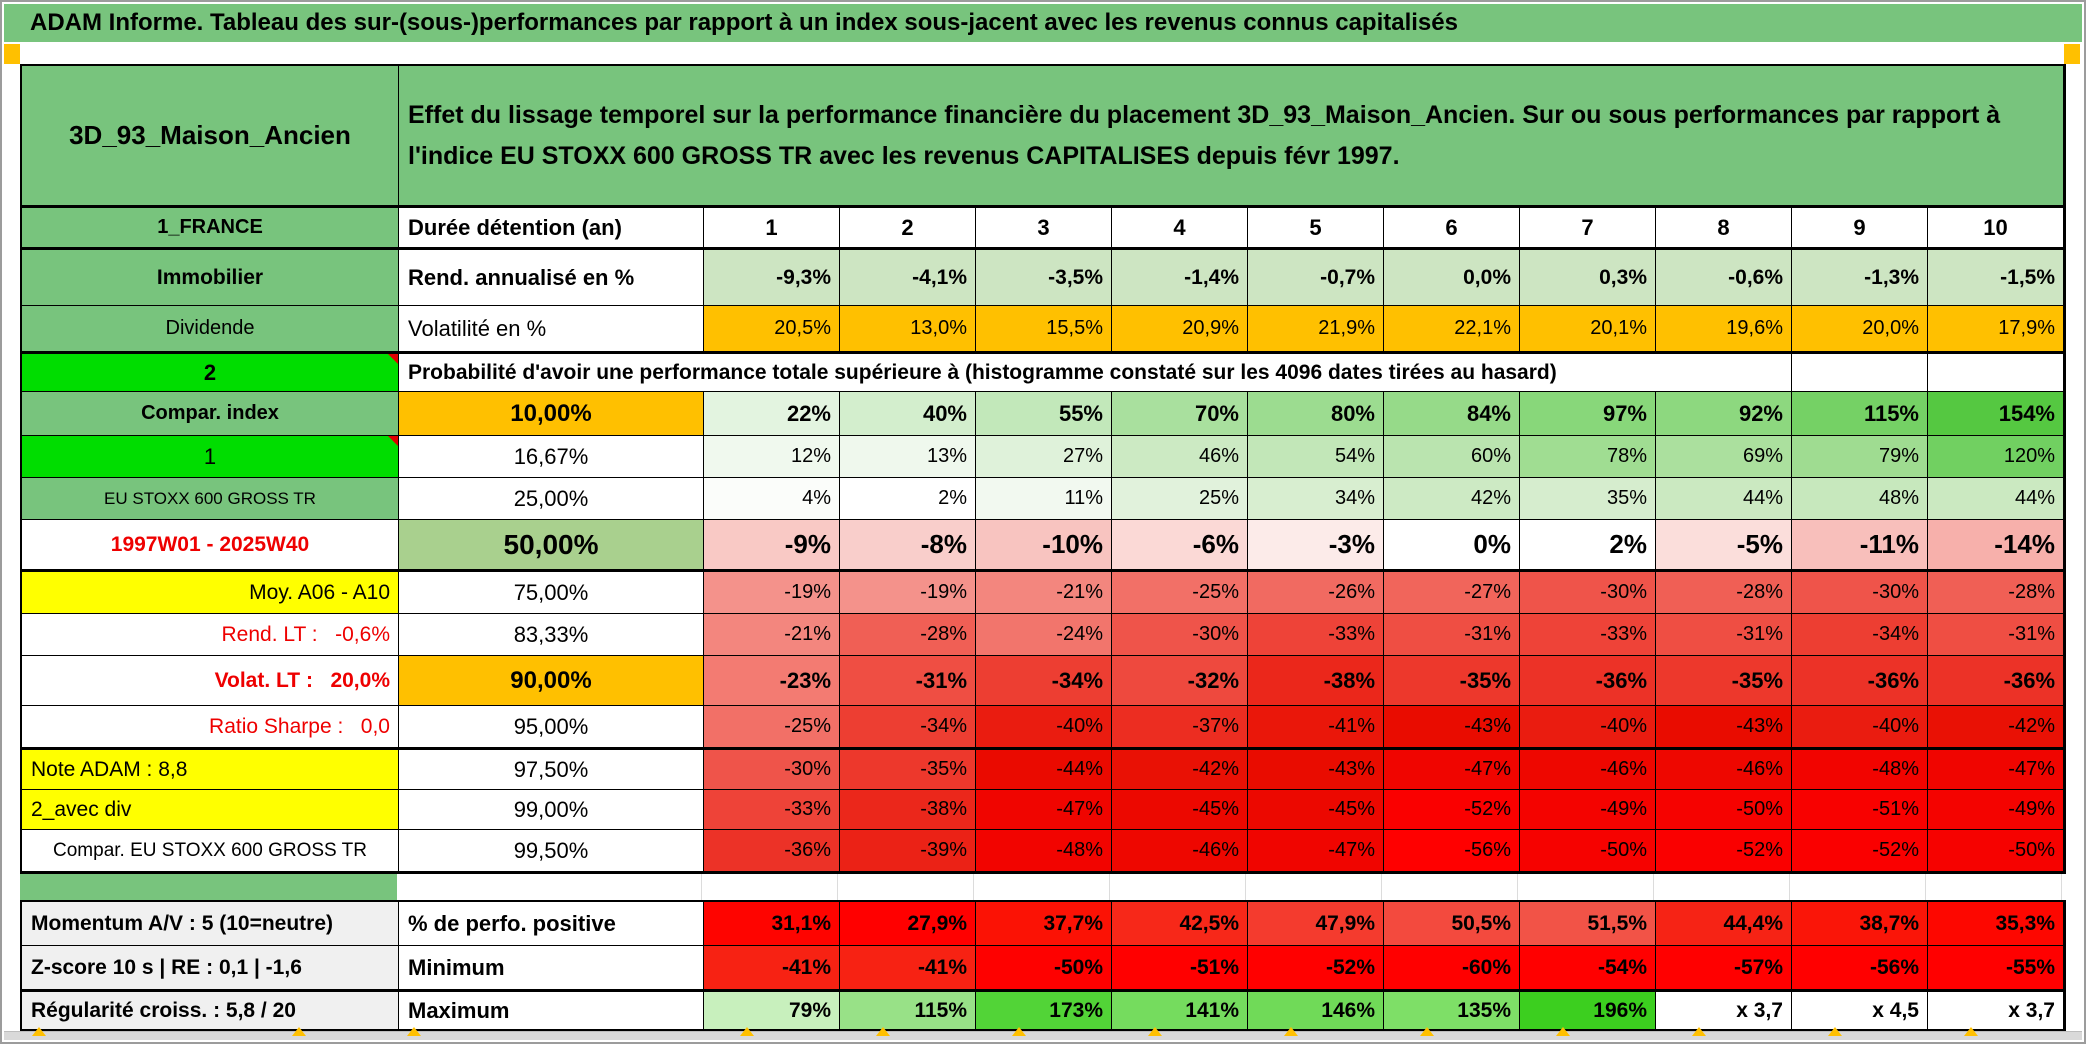  Describe the element at coordinates (1588, 329) in the screenshot. I see `value-cell: 20,1%` at that location.